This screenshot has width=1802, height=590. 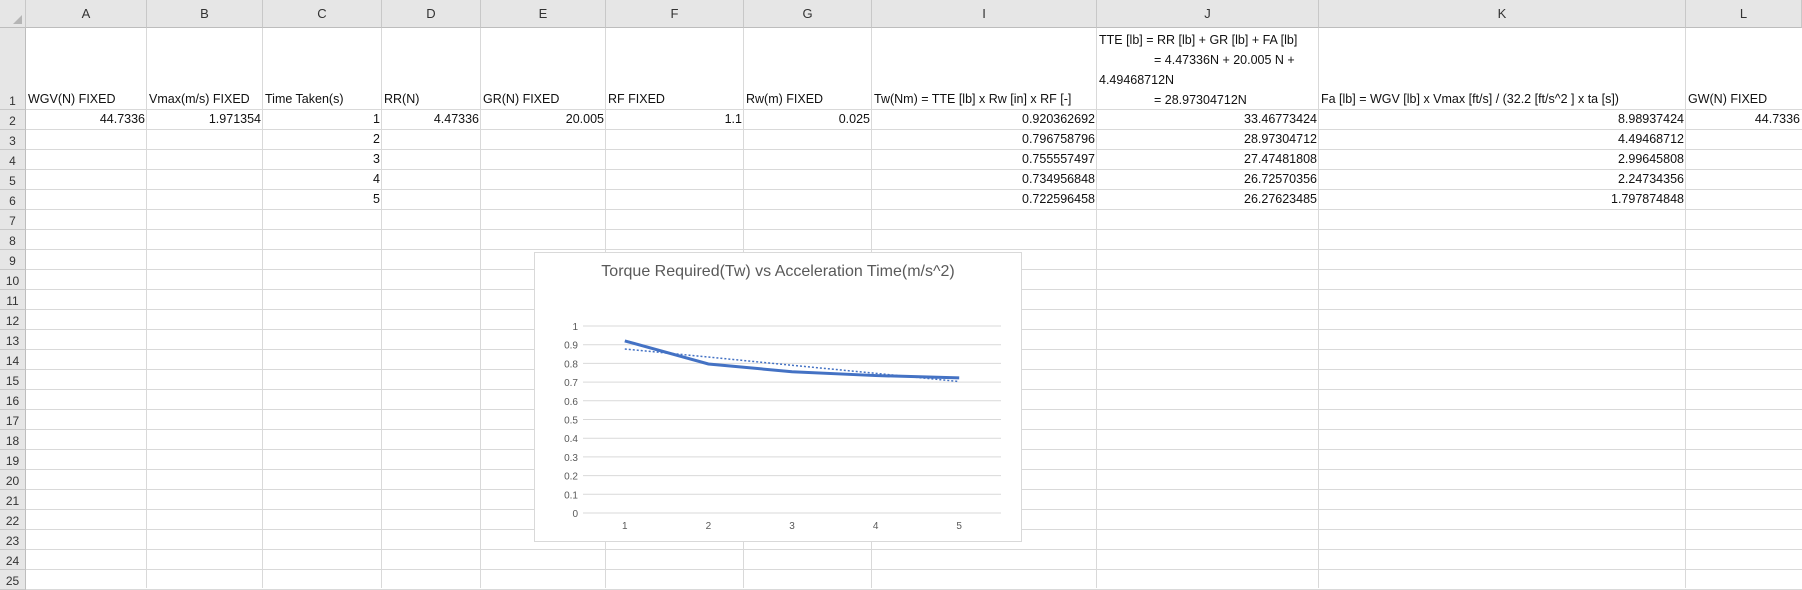 What do you see at coordinates (1777, 119) in the screenshot?
I see `cell-L2: 44.7336` at bounding box center [1777, 119].